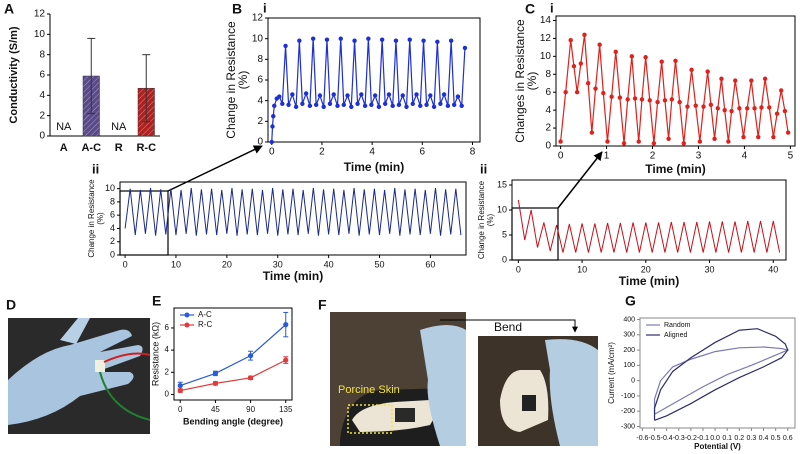 The height and width of the screenshot is (454, 800). What do you see at coordinates (64, 148) in the screenshot?
I see `x-tick-label: A` at bounding box center [64, 148].